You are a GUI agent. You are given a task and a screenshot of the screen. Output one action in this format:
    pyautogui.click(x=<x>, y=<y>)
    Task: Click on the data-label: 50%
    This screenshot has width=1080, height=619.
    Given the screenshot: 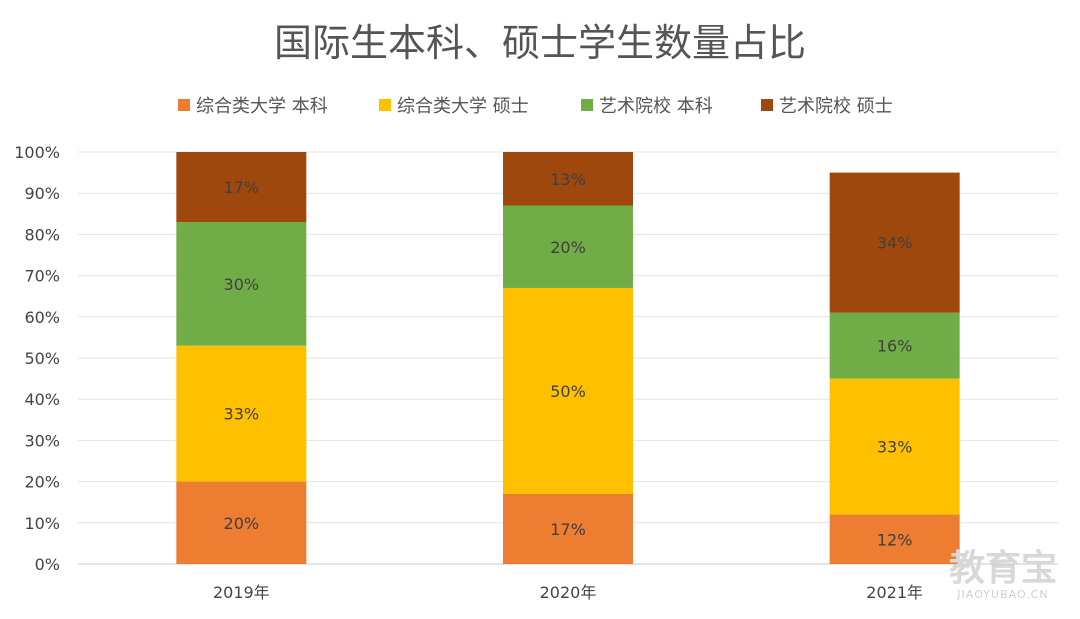 What is the action you would take?
    pyautogui.click(x=568, y=391)
    